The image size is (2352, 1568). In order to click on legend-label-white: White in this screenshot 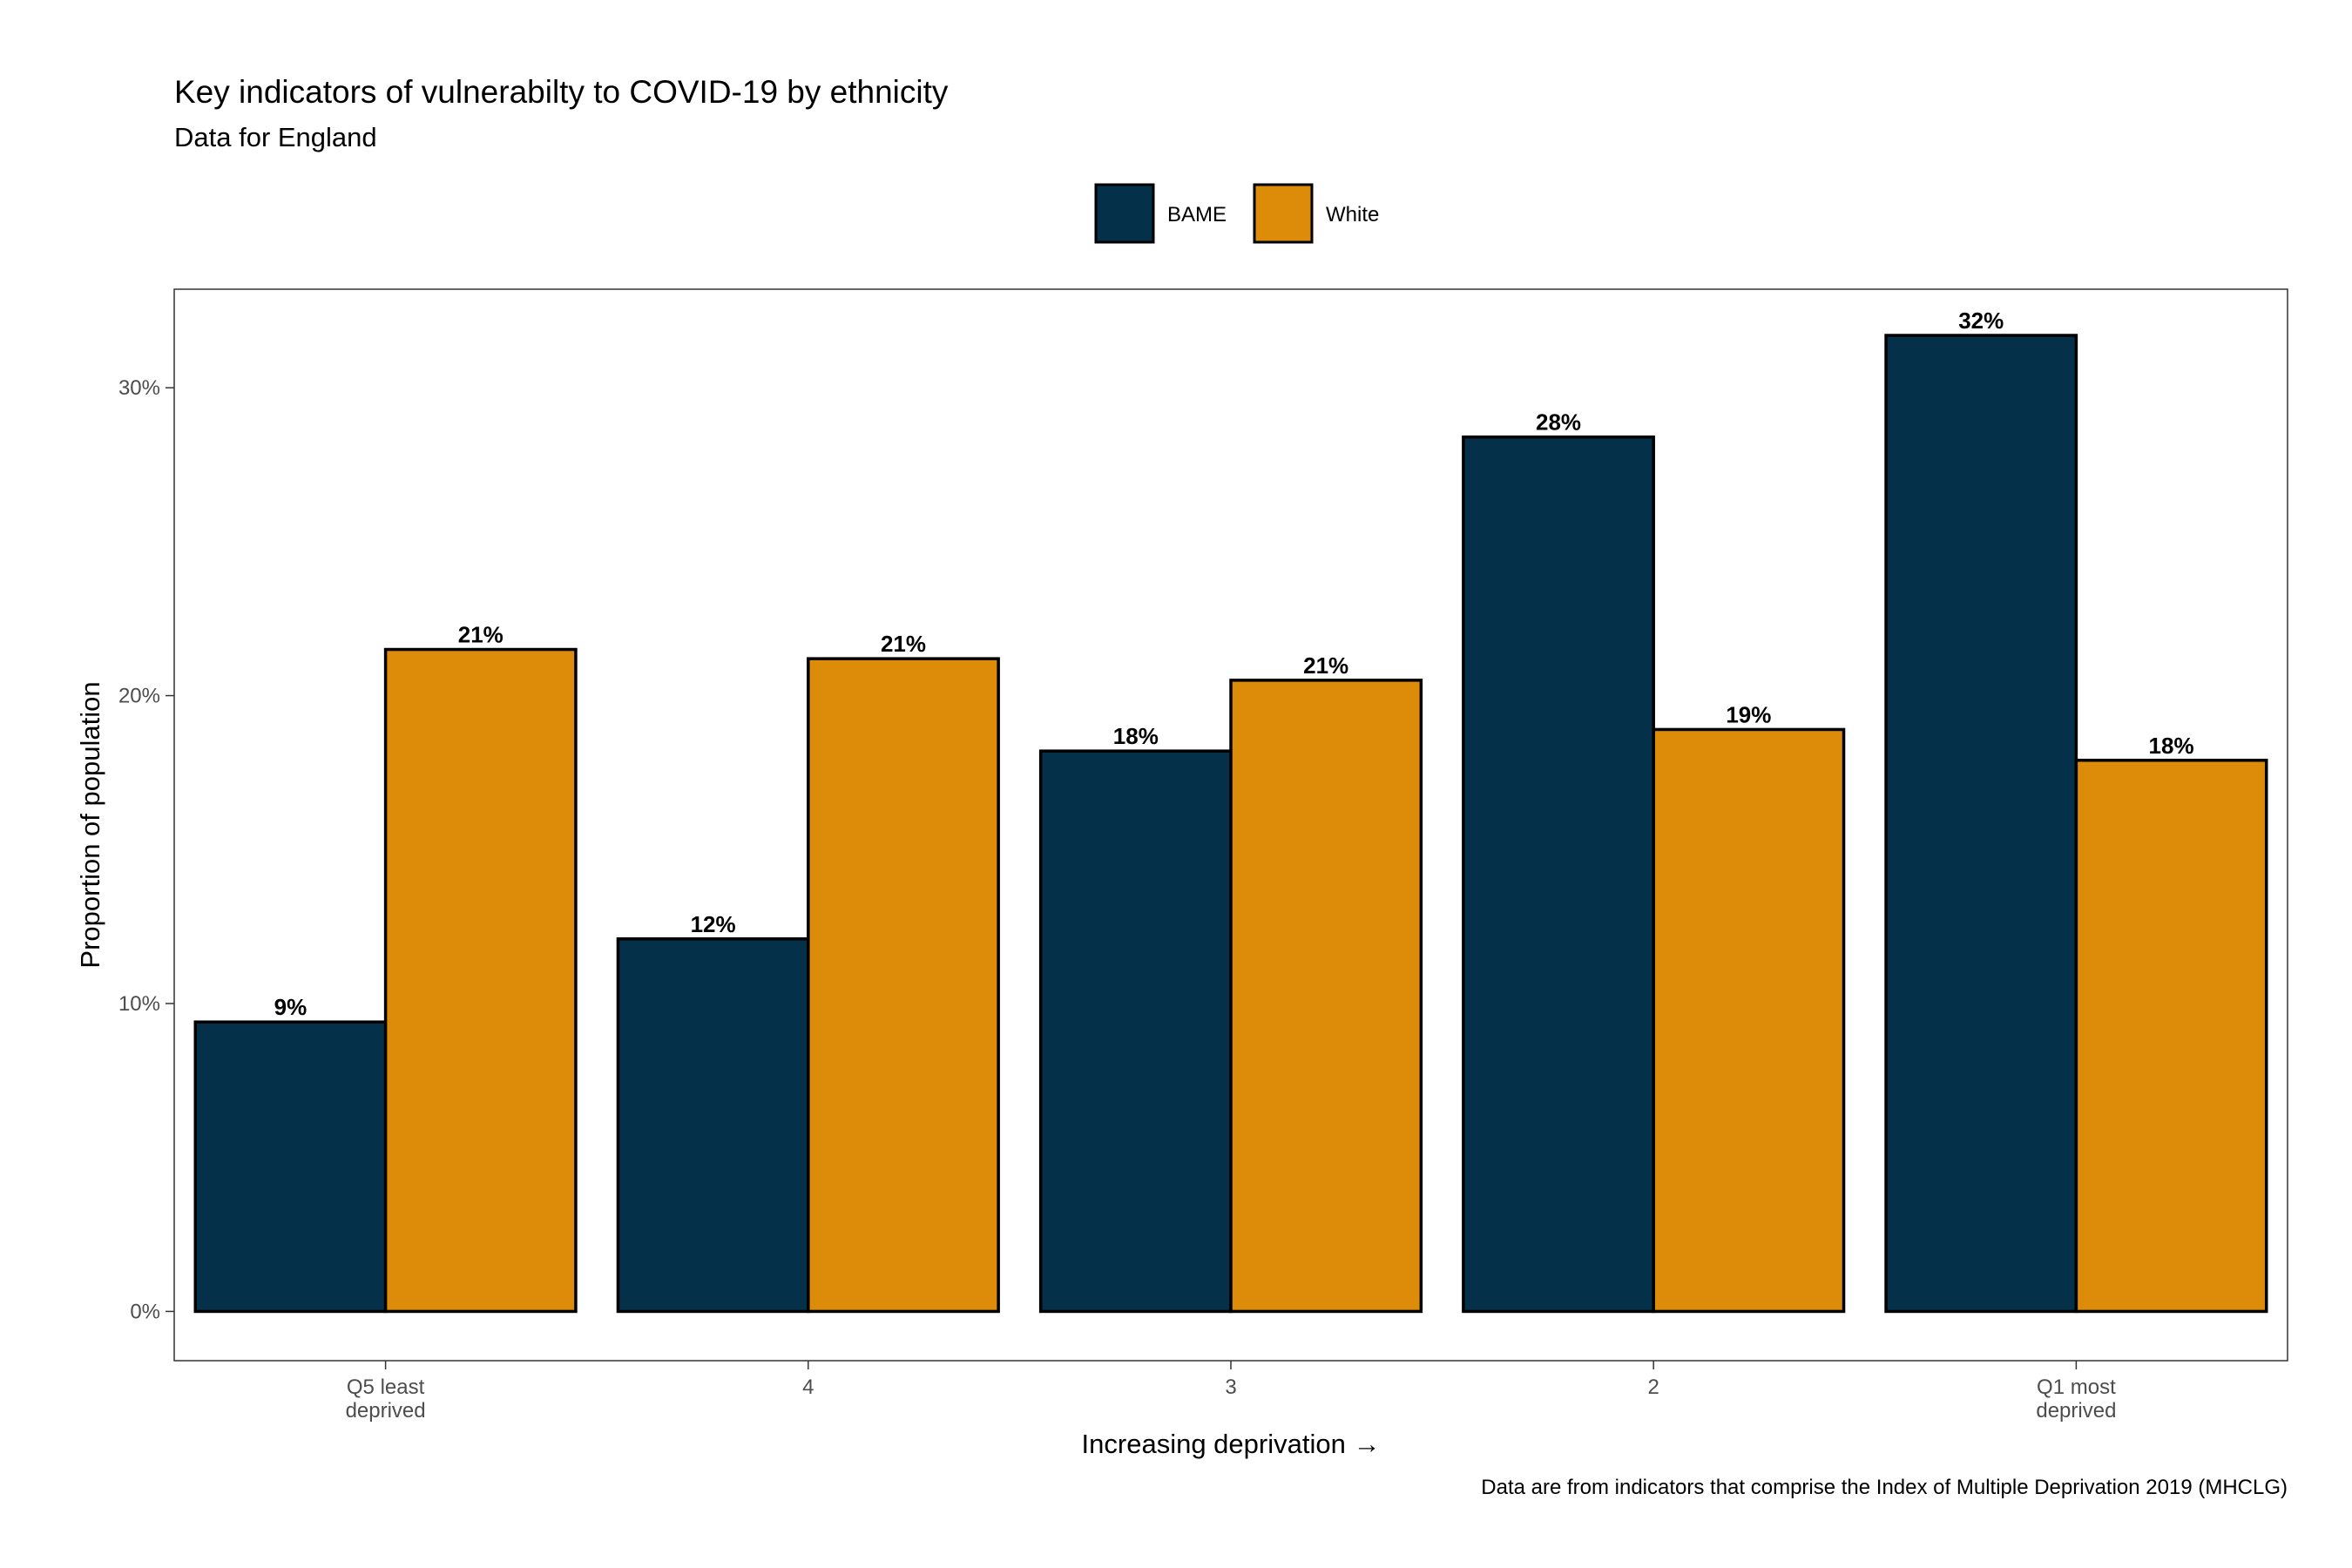, I will do `click(1352, 215)`.